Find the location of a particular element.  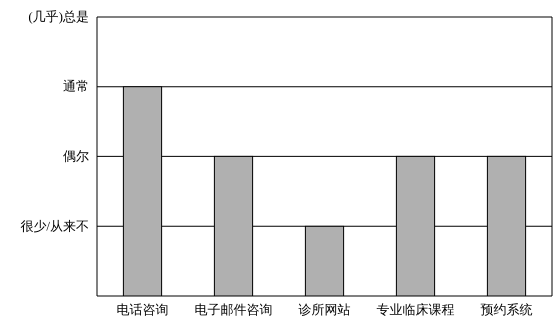

x-tick-label: 专业临床课程 is located at coordinates (415, 309).